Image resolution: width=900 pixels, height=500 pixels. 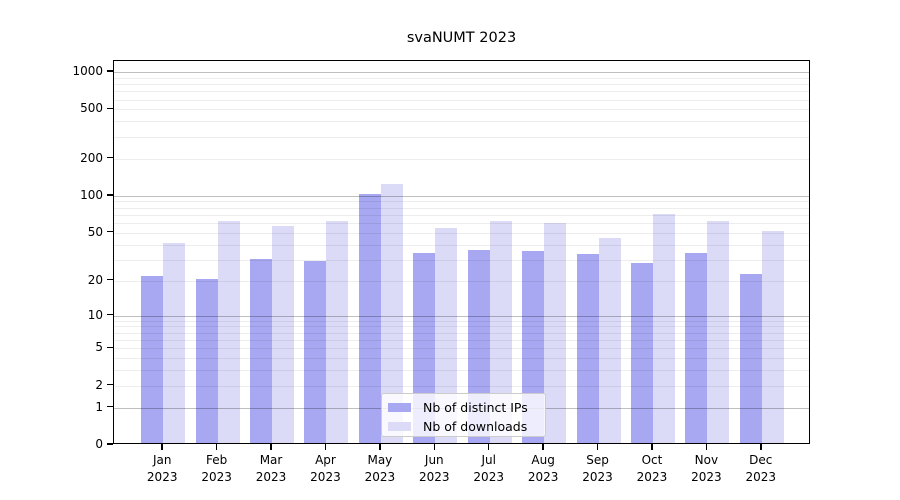 What do you see at coordinates (87, 71) in the screenshot?
I see `y-tick-label: 1000` at bounding box center [87, 71].